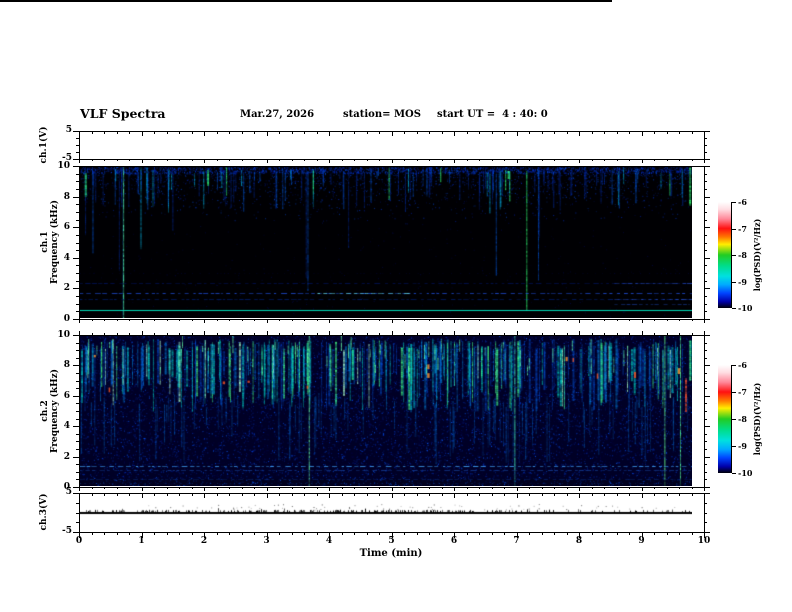  Describe the element at coordinates (66, 197) in the screenshot. I see `tick-label: 8` at that location.